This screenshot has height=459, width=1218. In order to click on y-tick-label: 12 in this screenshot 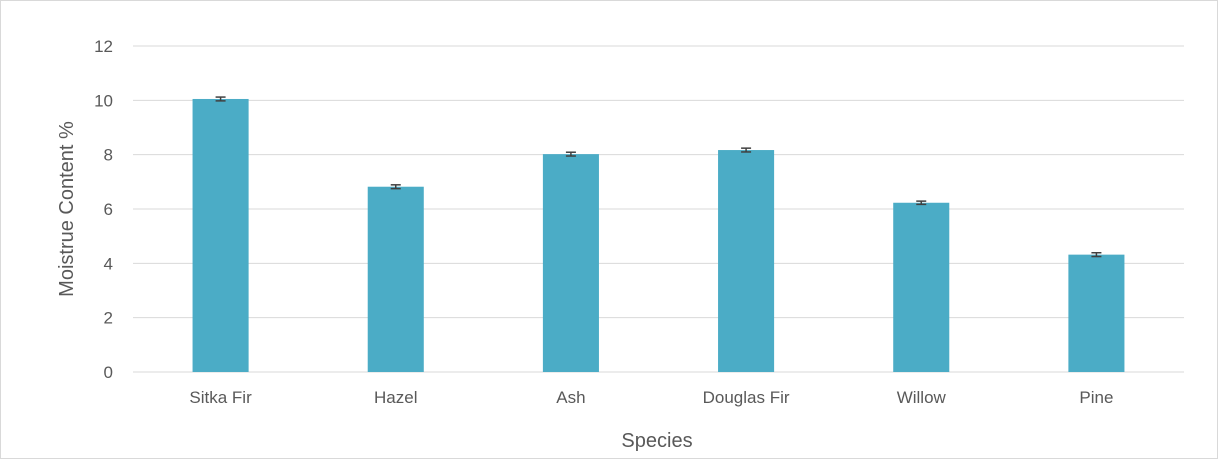, I will do `click(103, 46)`.